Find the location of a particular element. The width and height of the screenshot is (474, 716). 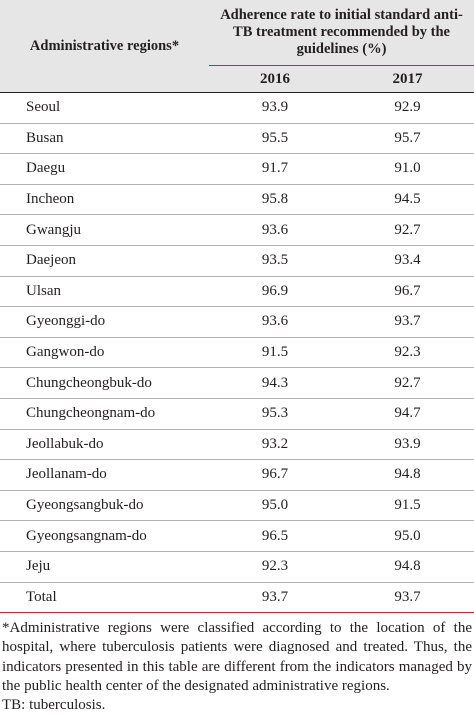

table-row: Daegu 91.7 91.0 is located at coordinates (237, 169).